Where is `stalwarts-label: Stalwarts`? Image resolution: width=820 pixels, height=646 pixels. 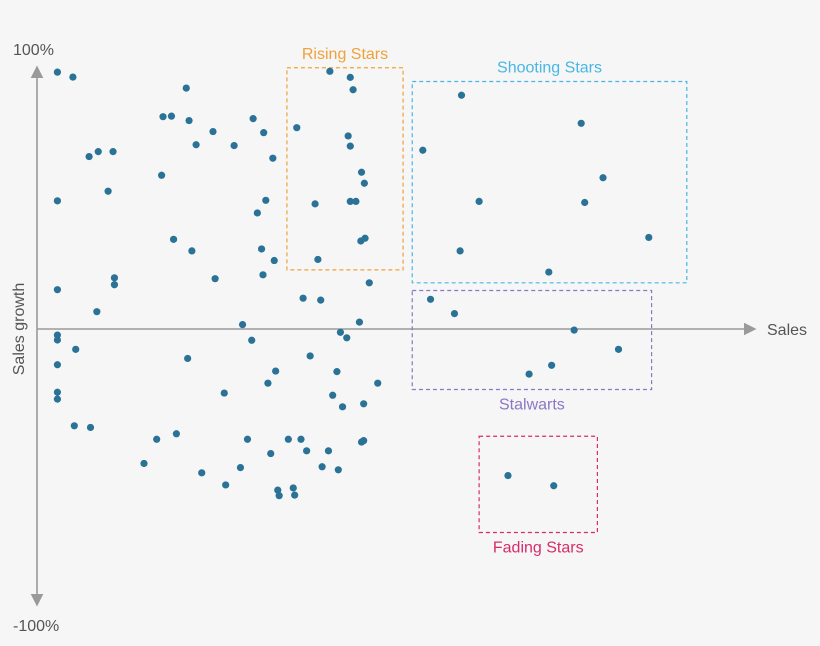
stalwarts-label: Stalwarts is located at coordinates (532, 405).